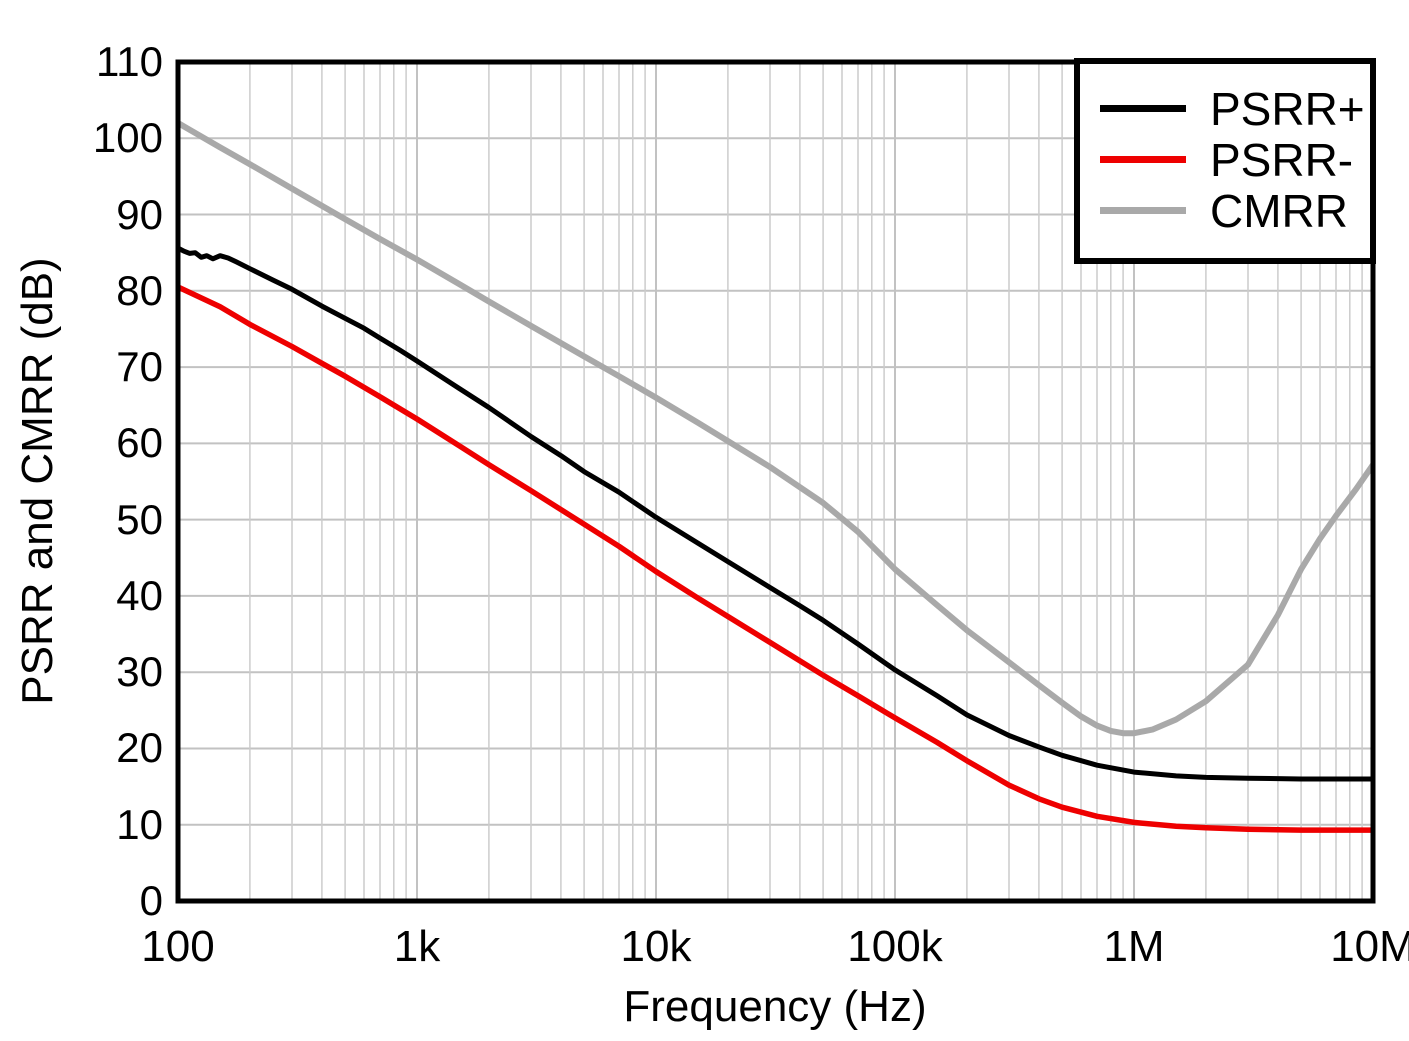 The width and height of the screenshot is (1409, 1041). I want to click on y-tick-label-70: 70, so click(139, 367).